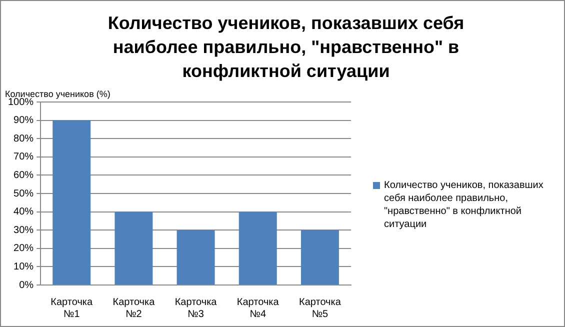 The height and width of the screenshot is (327, 565). What do you see at coordinates (134, 308) in the screenshot?
I see `x-tick-label: Карточка №2` at bounding box center [134, 308].